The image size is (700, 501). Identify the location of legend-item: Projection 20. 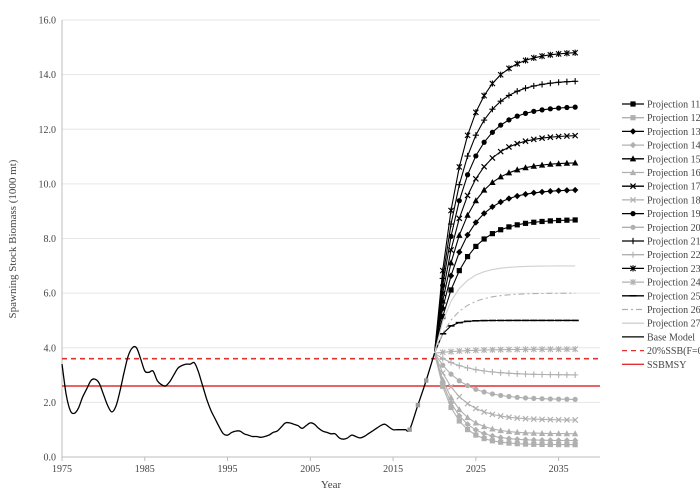
(661, 228).